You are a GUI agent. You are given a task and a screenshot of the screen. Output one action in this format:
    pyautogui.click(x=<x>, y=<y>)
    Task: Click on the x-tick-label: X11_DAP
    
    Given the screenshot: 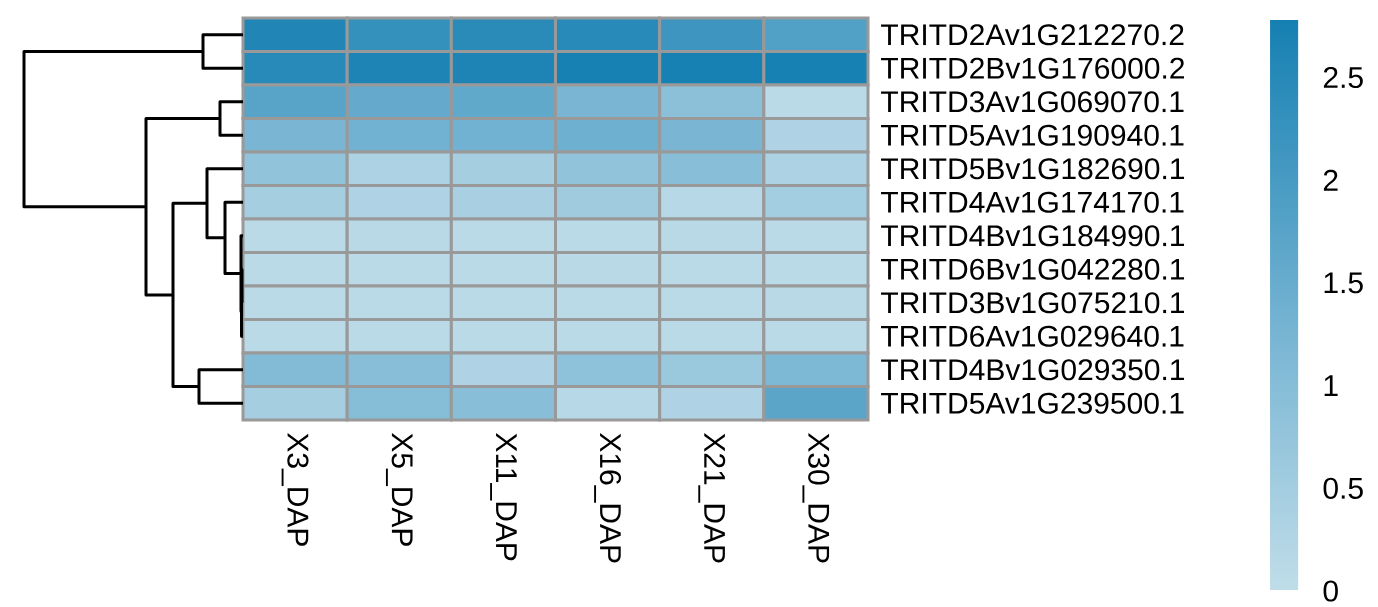 What is the action you would take?
    pyautogui.click(x=503, y=497)
    